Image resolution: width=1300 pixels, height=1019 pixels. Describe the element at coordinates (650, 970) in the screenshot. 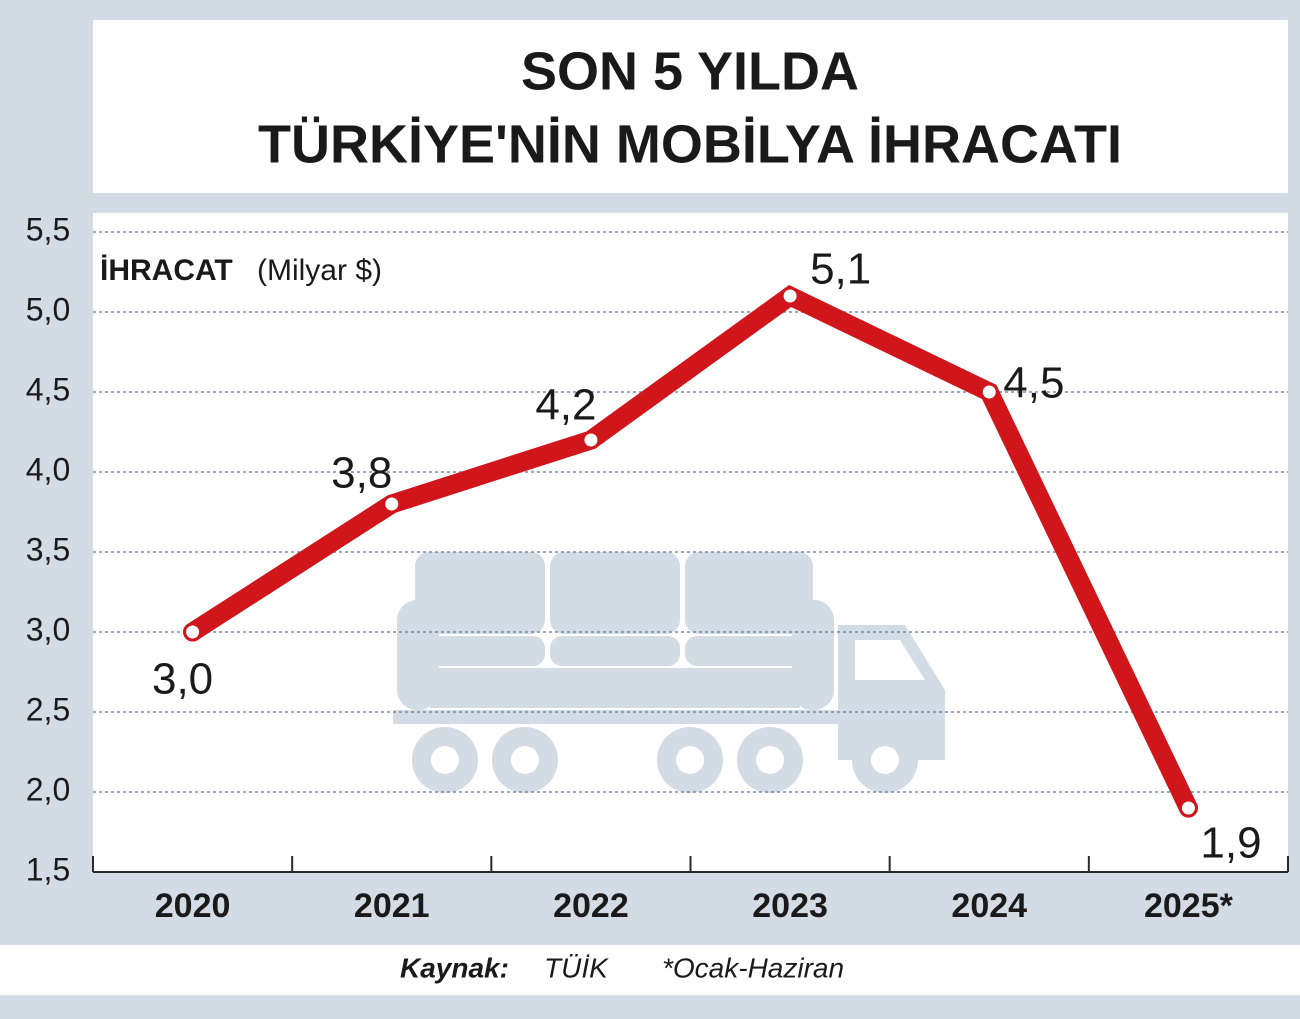

I see `source-panel` at that location.